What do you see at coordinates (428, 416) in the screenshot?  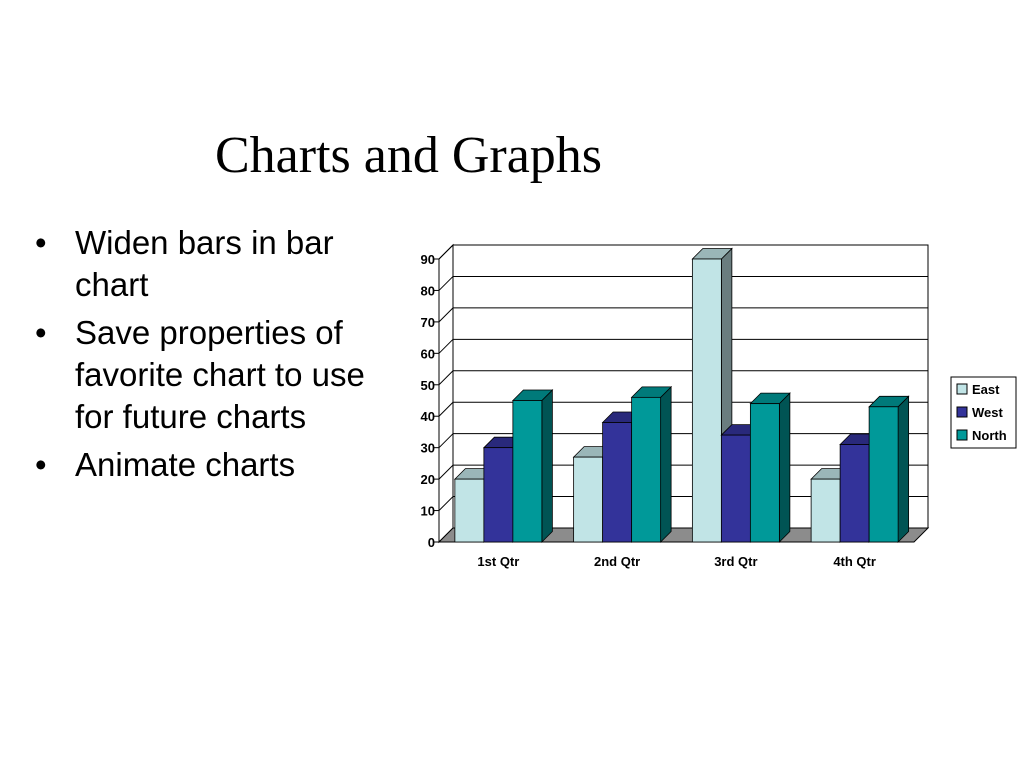 I see `y-tick-label: 40` at bounding box center [428, 416].